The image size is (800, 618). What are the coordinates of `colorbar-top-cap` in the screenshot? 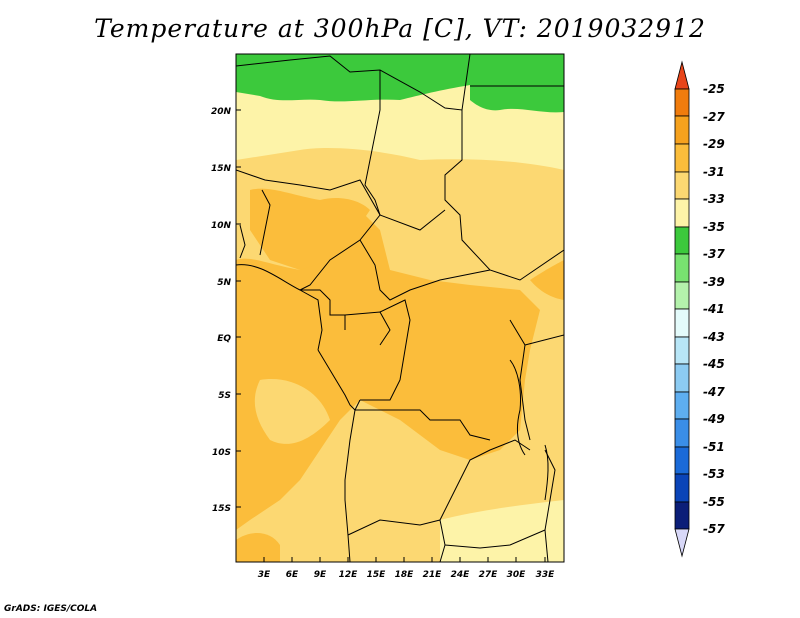 It's located at (682, 75).